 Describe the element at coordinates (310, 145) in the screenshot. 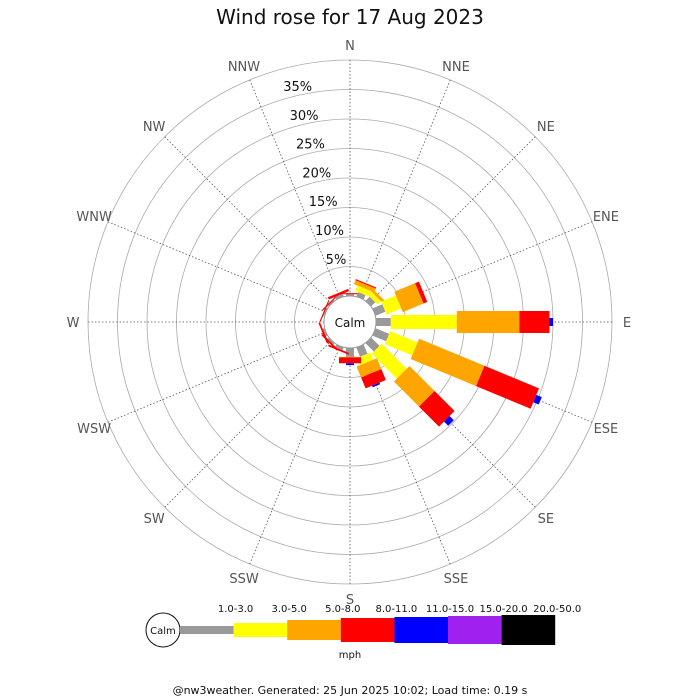

I see `ring-label-25: 25%` at that location.